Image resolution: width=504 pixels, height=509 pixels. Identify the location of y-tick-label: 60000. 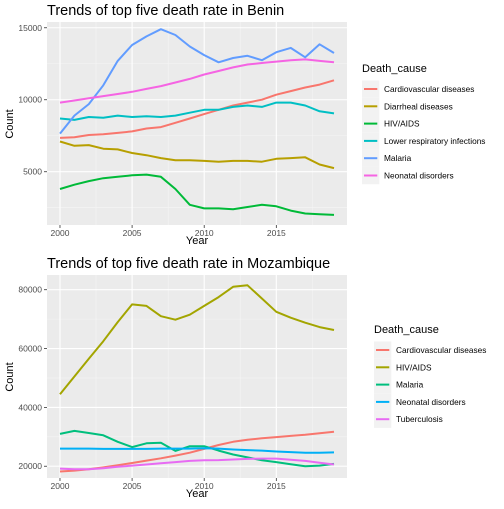
(30, 349).